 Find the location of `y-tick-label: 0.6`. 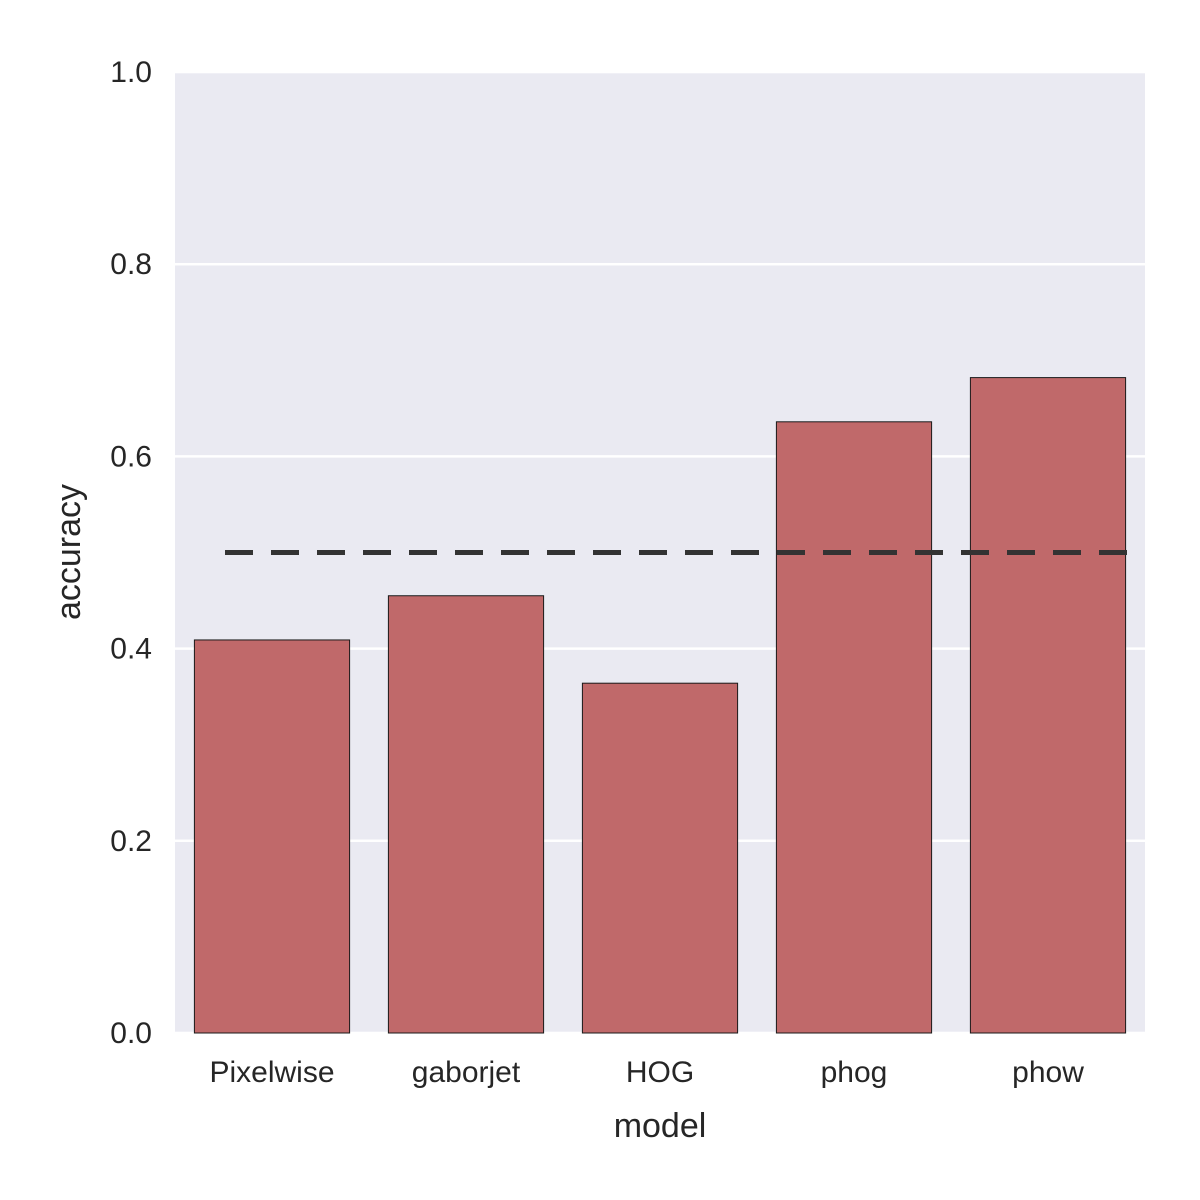

y-tick-label: 0.6 is located at coordinates (131, 456).